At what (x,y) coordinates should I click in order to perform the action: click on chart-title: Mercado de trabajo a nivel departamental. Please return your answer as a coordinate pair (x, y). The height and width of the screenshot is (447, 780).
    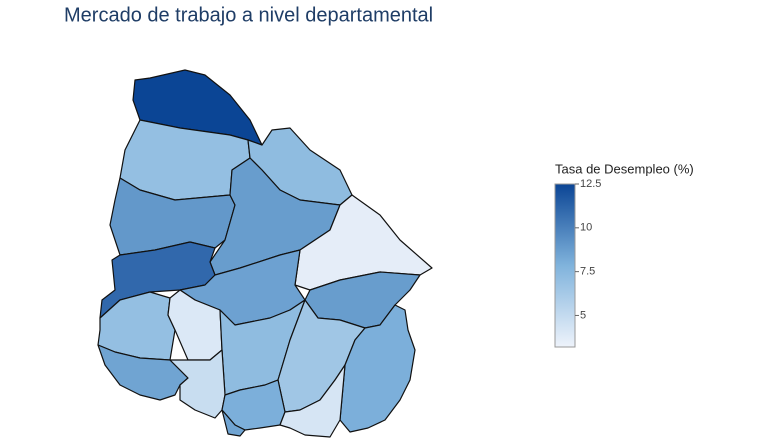
    Looking at the image, I should click on (248, 15).